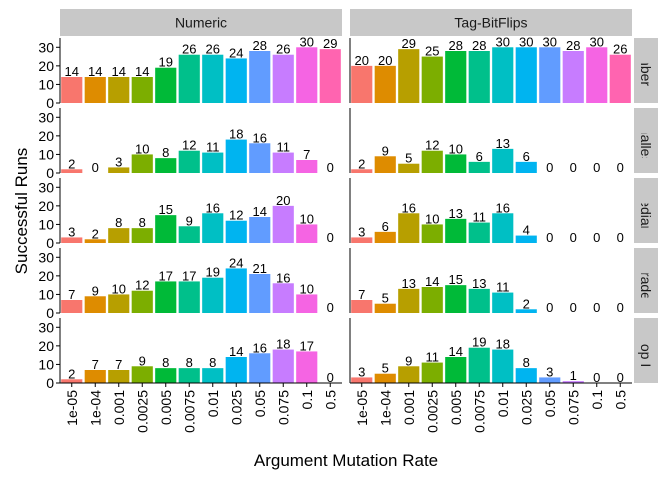 The image size is (672, 480). What do you see at coordinates (307, 345) in the screenshot?
I see `bar-value-label: 17` at bounding box center [307, 345].